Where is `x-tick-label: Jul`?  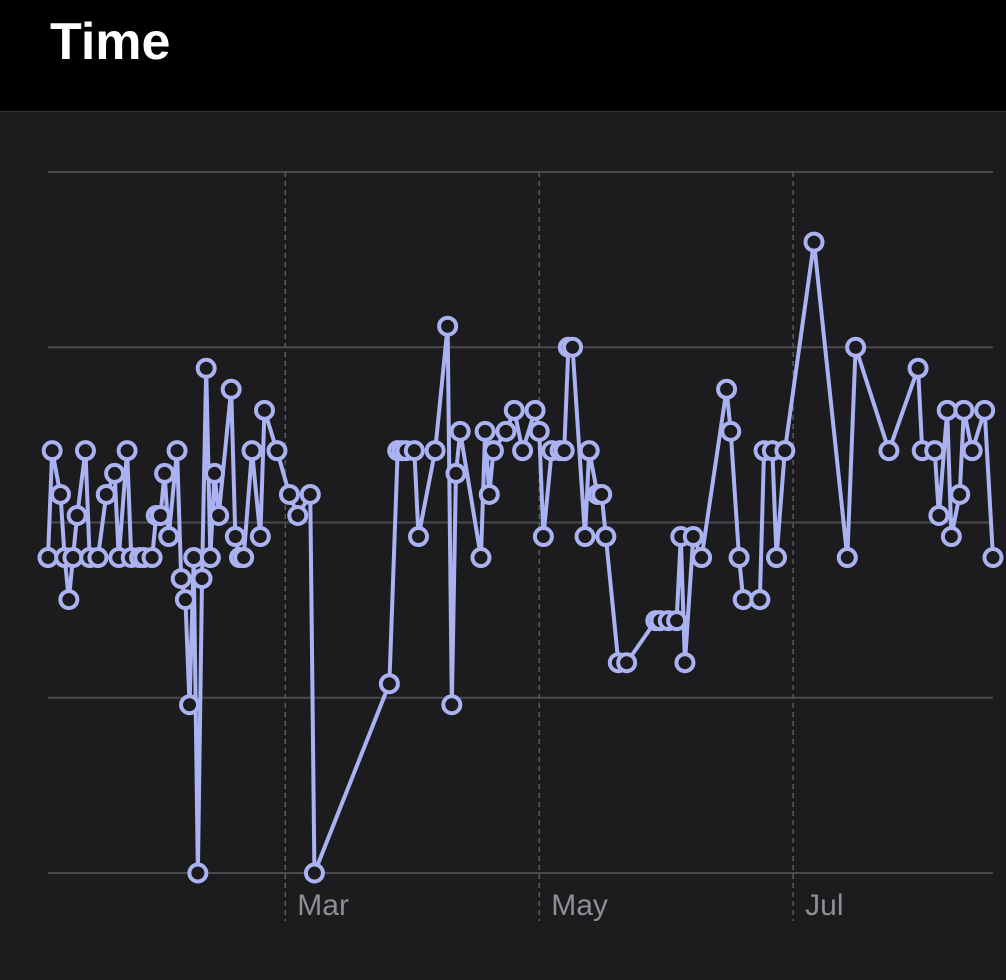
x-tick-label: Jul is located at coordinates (824, 905).